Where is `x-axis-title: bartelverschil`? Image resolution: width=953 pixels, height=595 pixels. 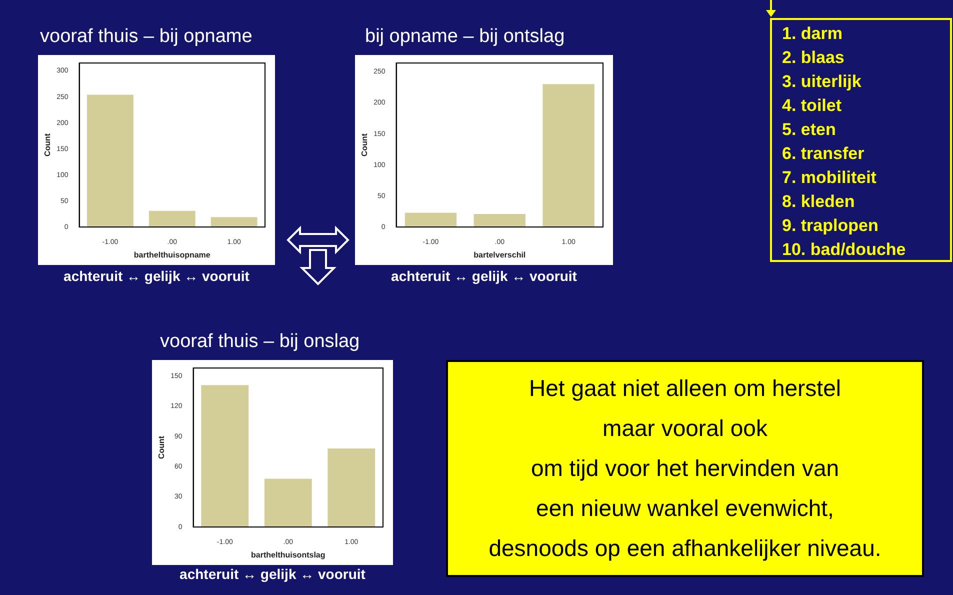
x-axis-title: bartelverschil is located at coordinates (500, 255).